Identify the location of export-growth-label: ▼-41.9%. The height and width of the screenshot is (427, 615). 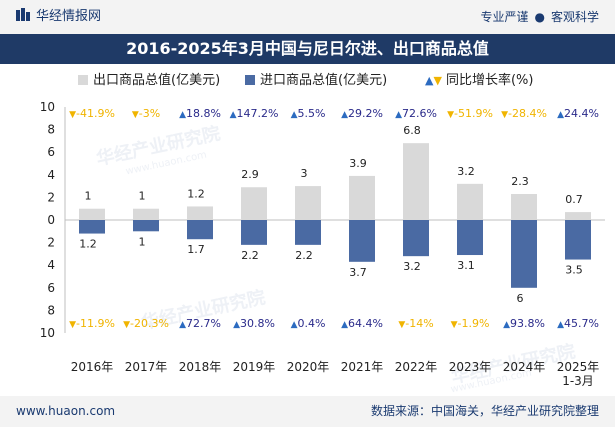
(92, 113).